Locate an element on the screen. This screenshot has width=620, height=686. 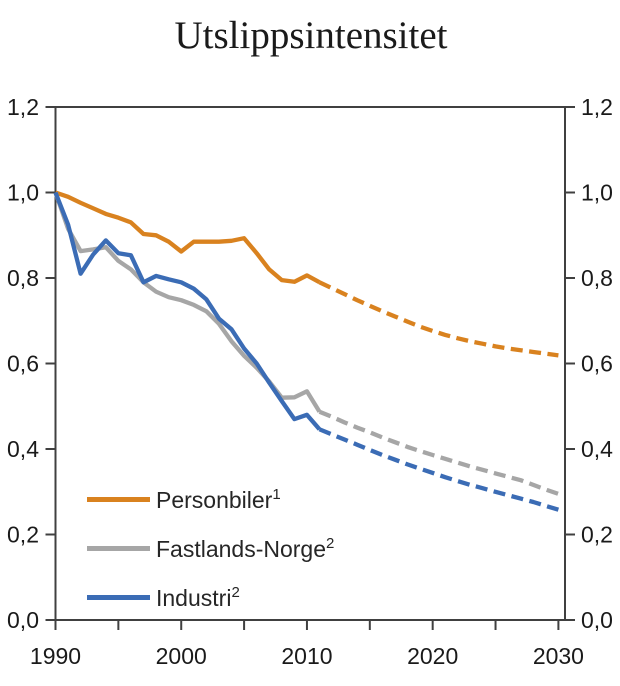
x-axis-label: 2010 is located at coordinates (306, 656).